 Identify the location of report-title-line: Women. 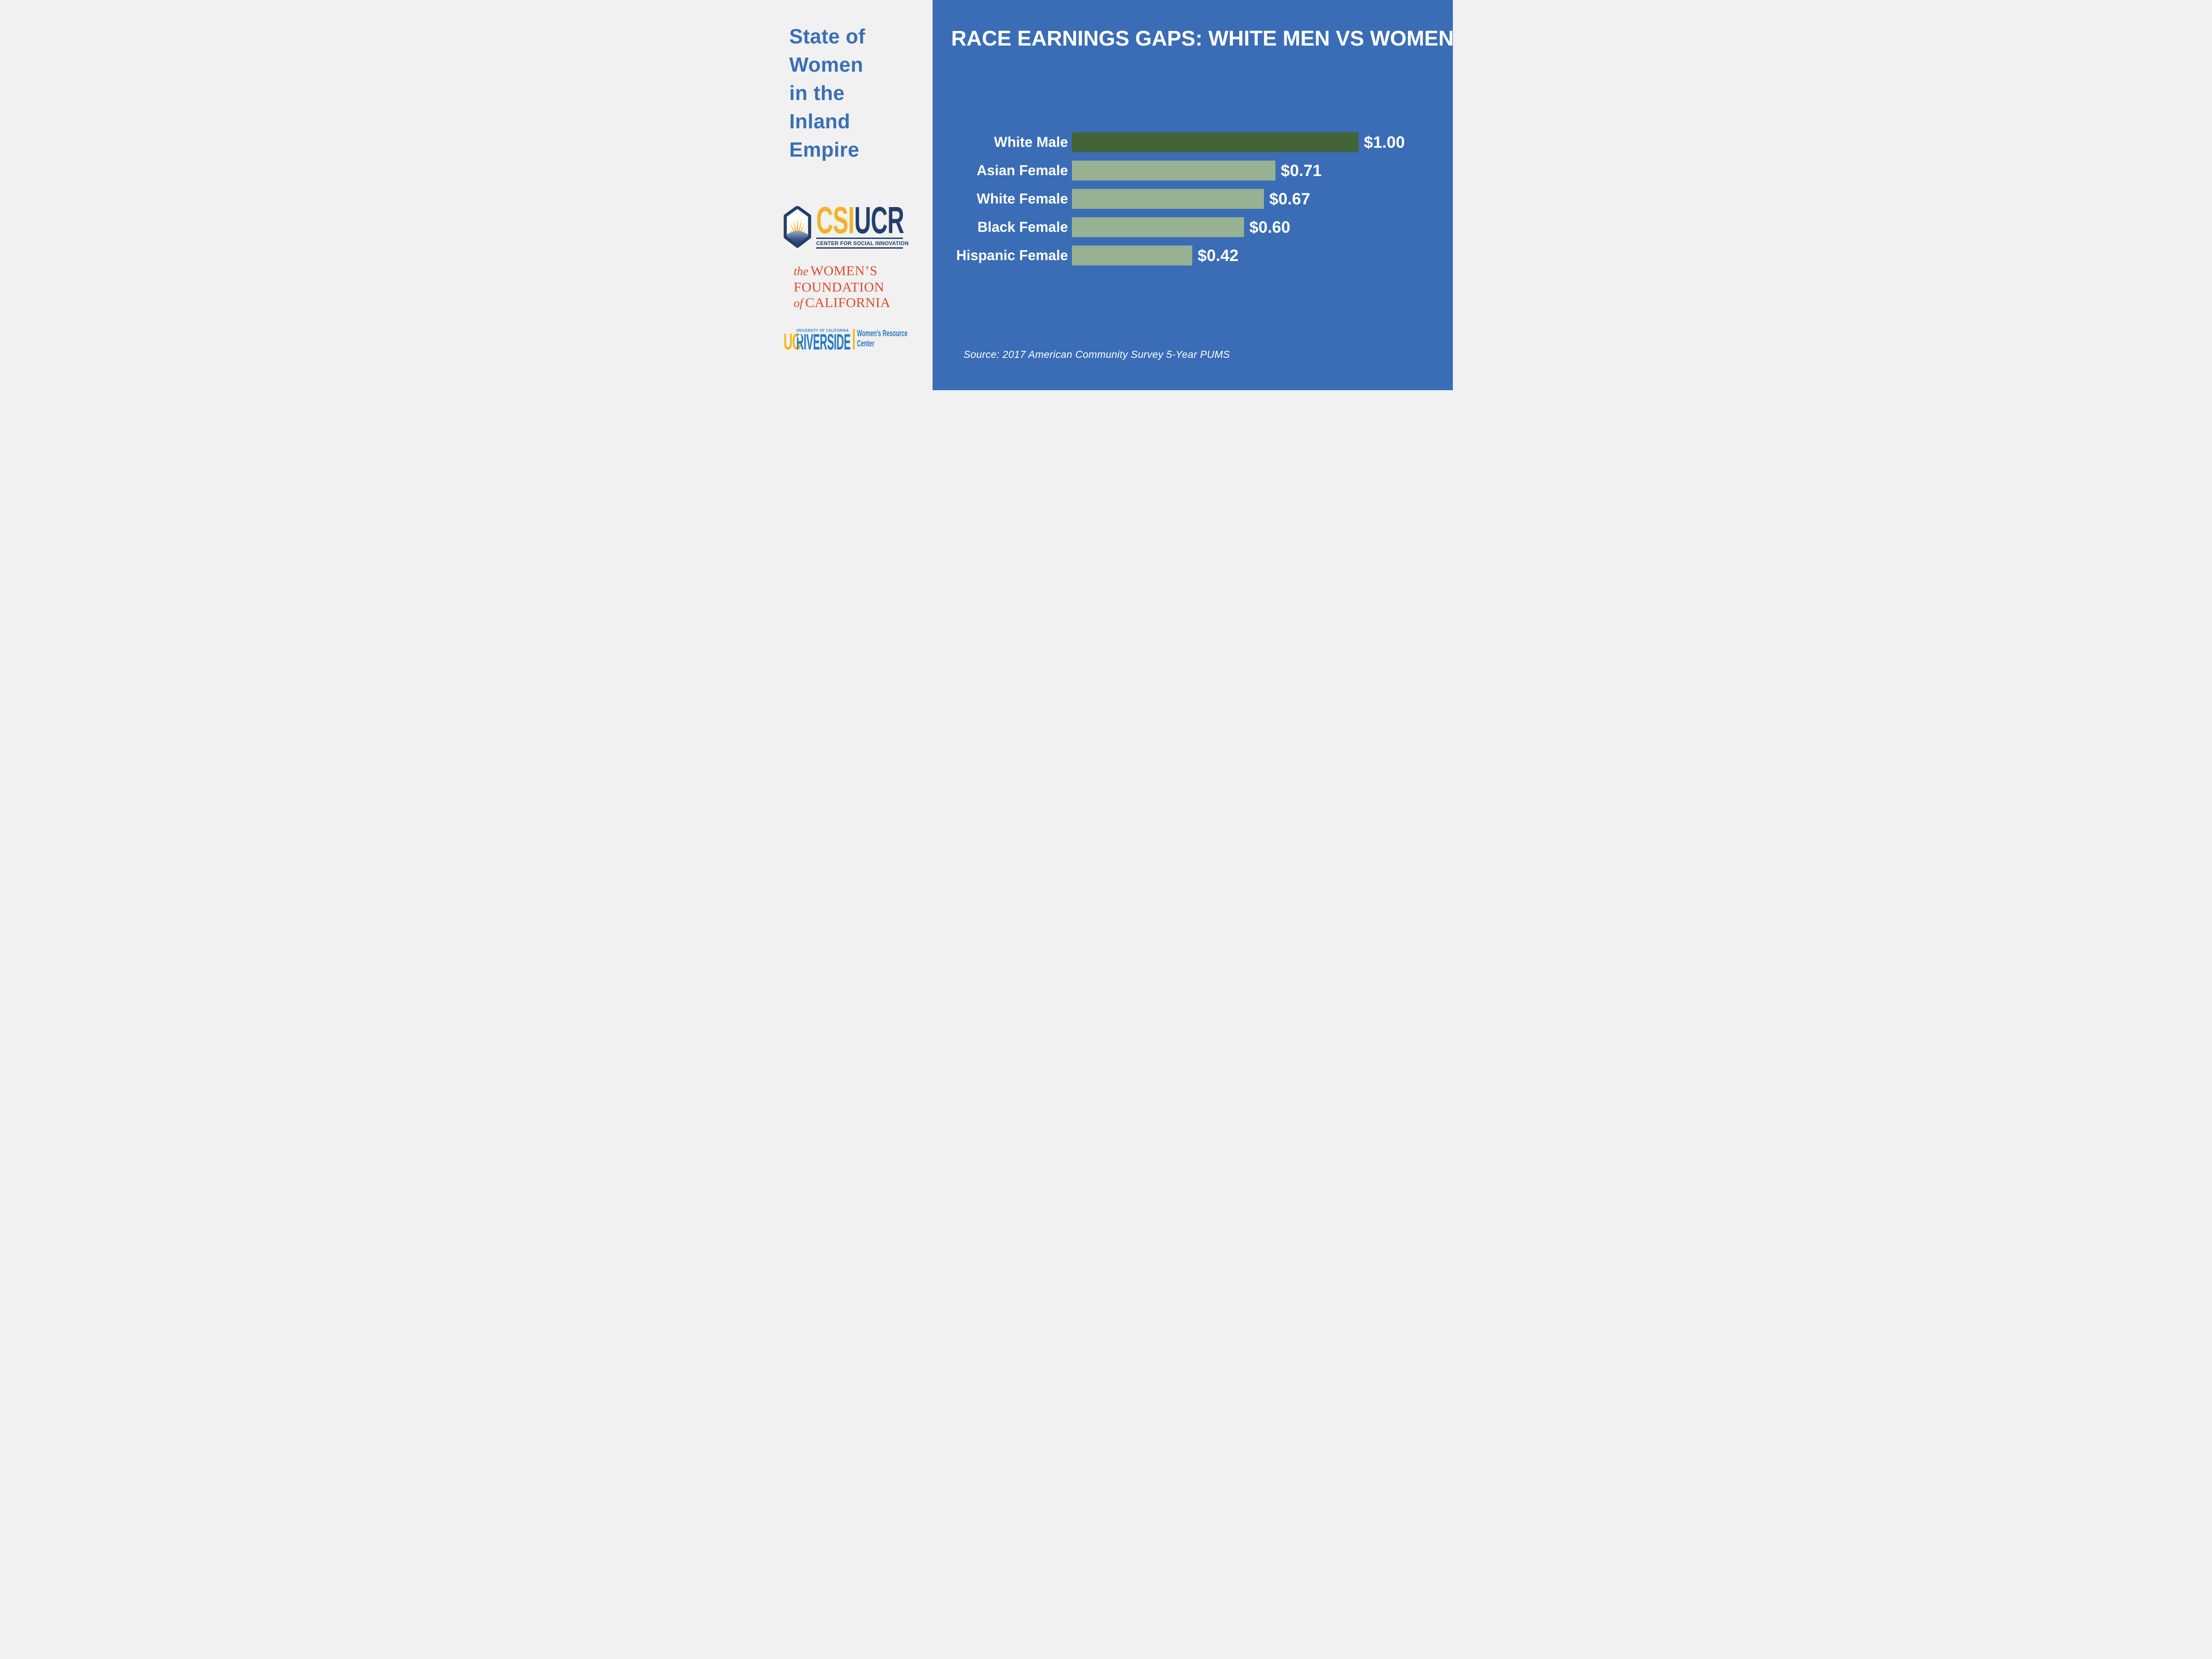
(826, 64).